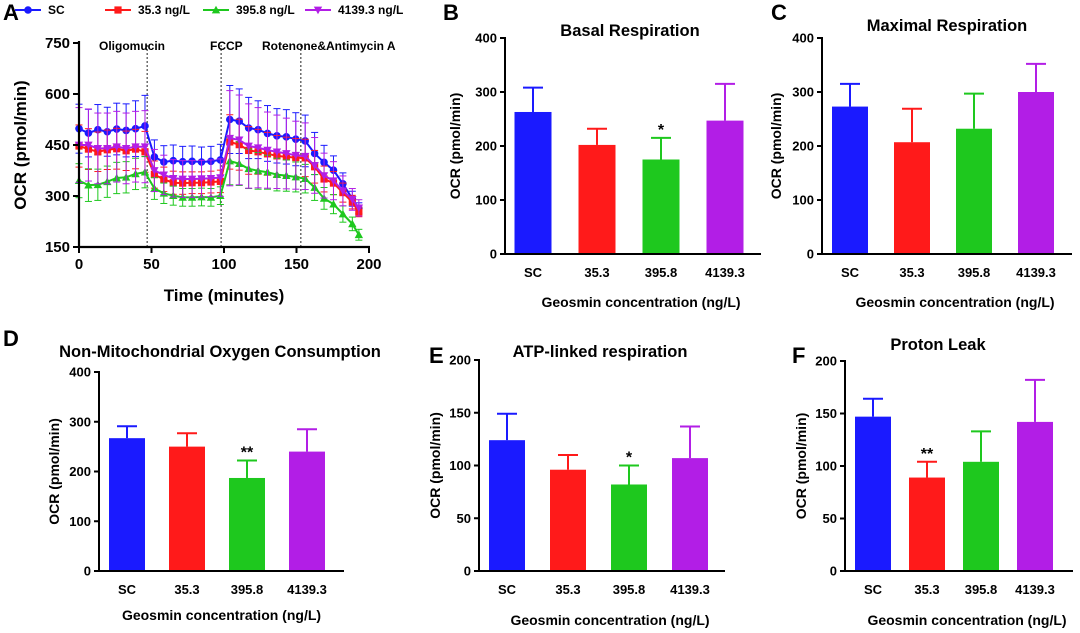  What do you see at coordinates (830, 518) in the screenshot?
I see `y-tick-label: 50` at bounding box center [830, 518].